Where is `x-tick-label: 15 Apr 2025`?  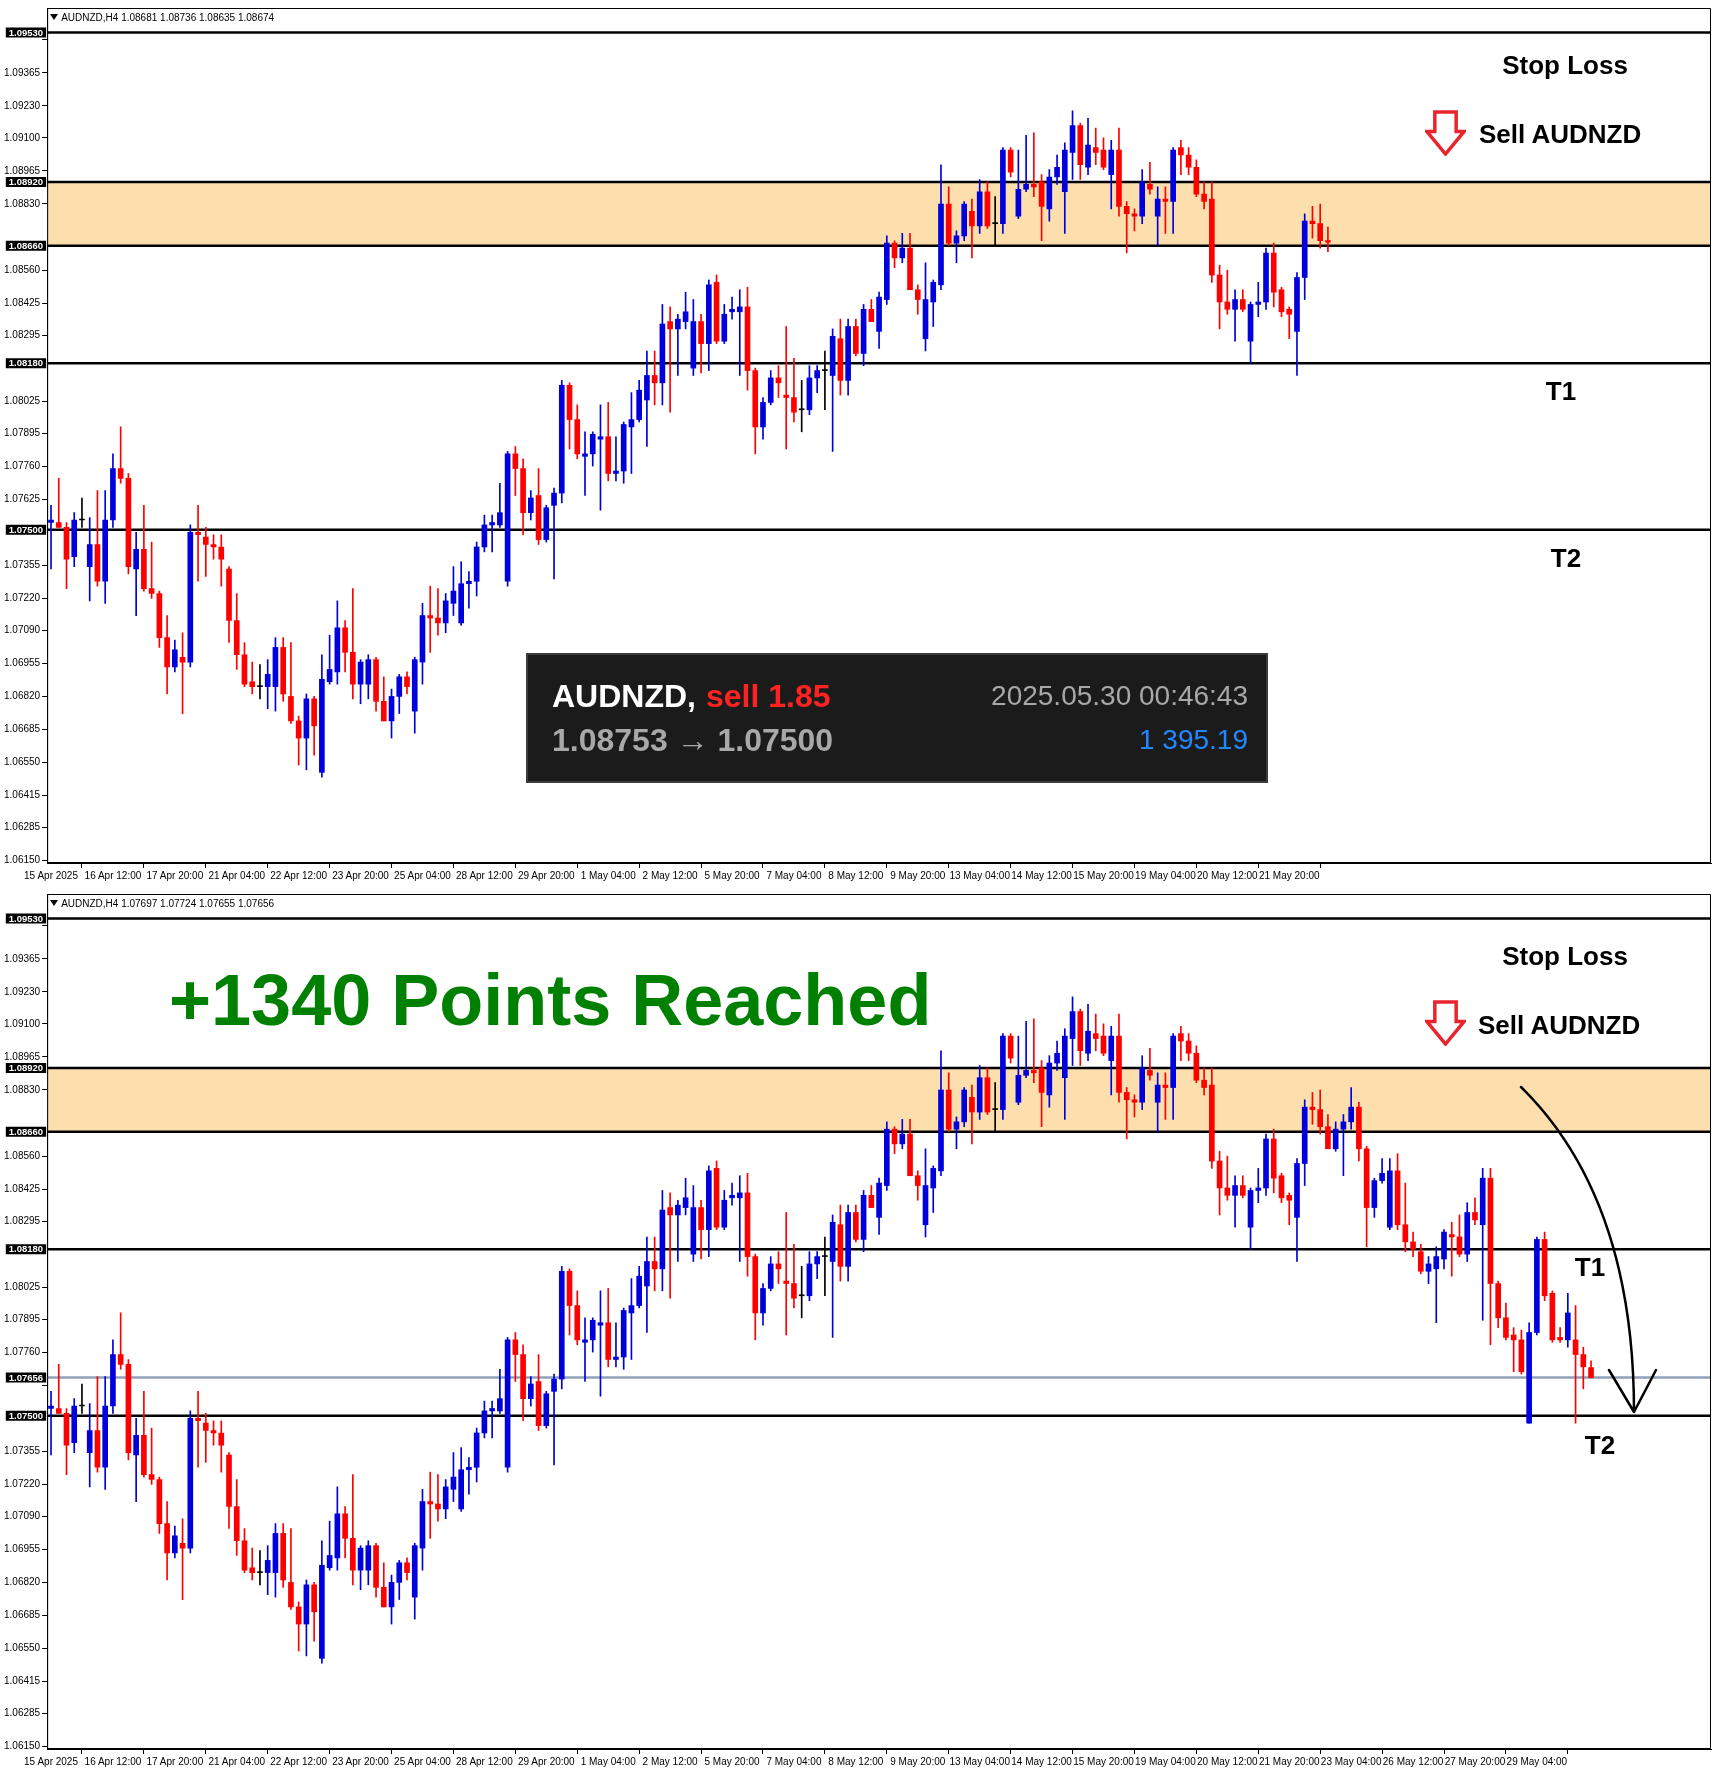
x-tick-label: 15 Apr 2025 is located at coordinates (51, 875).